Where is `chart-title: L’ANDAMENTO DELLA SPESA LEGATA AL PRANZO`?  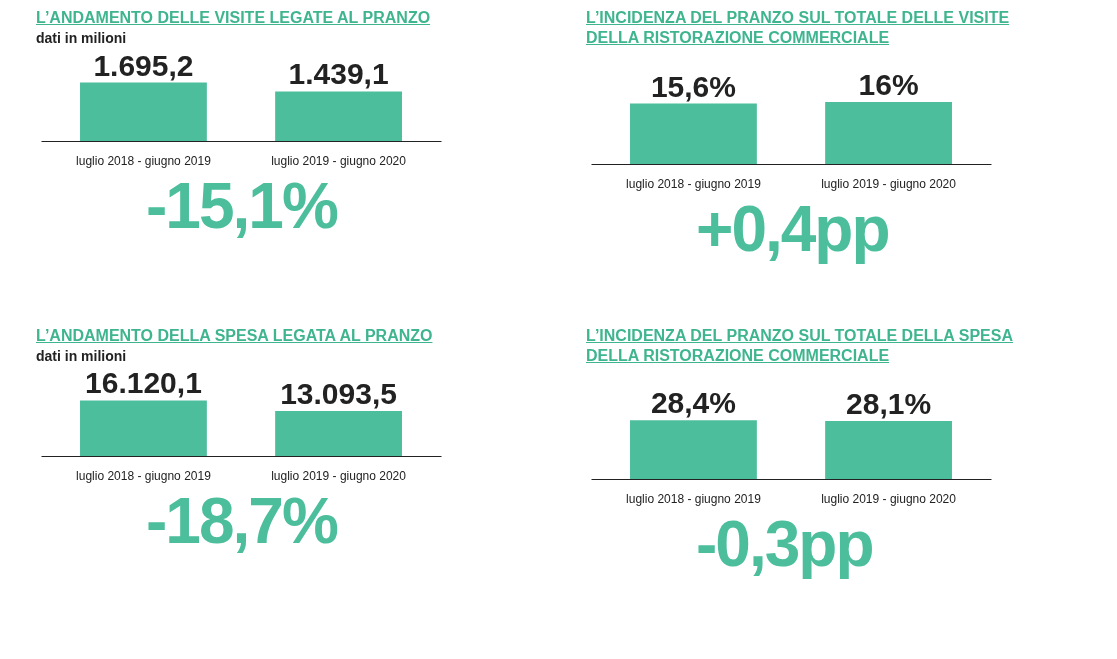
chart-title: L’ANDAMENTO DELLA SPESA LEGATA AL PRANZO is located at coordinates (235, 336).